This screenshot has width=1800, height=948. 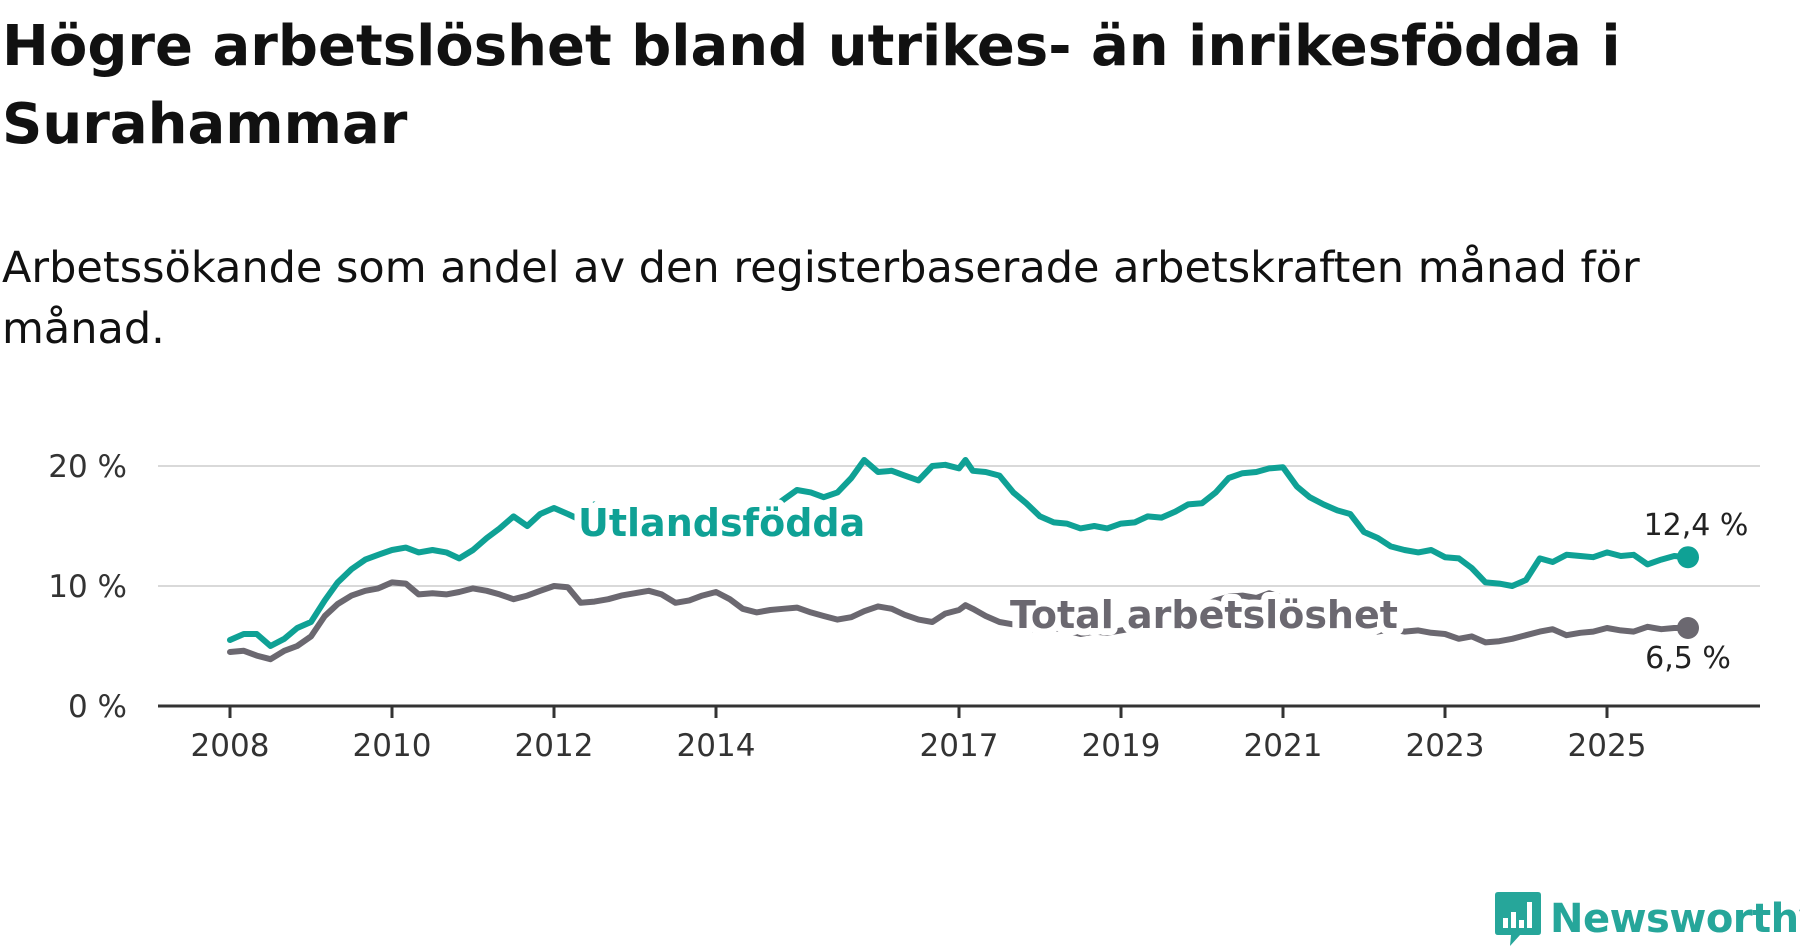 I want to click on y-axis-ticks: 0 % 10 % 20 %, so click(x=87, y=587).